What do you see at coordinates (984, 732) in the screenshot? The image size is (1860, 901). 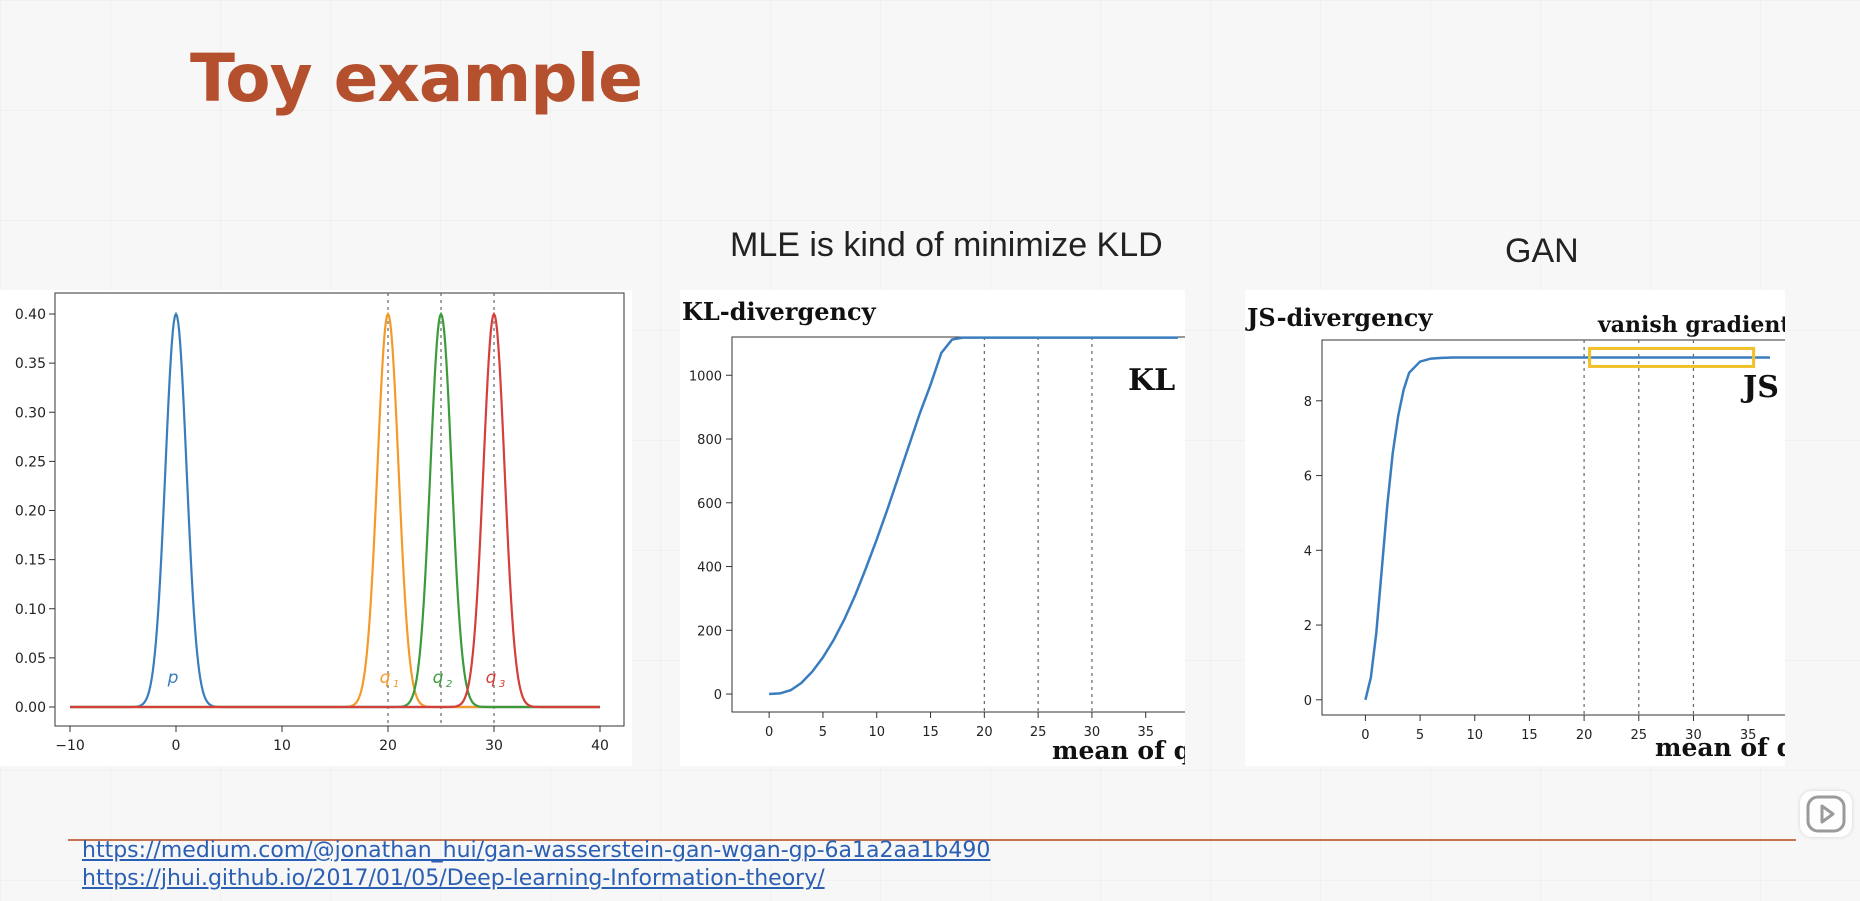 I see `kl-xtick-label-4: 20` at bounding box center [984, 732].